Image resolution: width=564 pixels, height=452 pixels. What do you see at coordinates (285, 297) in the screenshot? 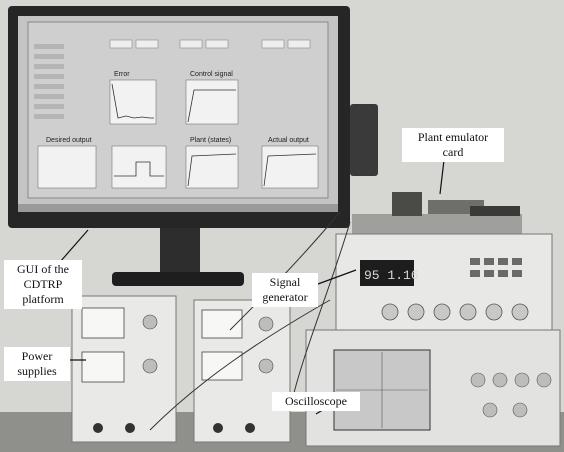
I see `signal-generator-line-2: generator` at bounding box center [285, 297].